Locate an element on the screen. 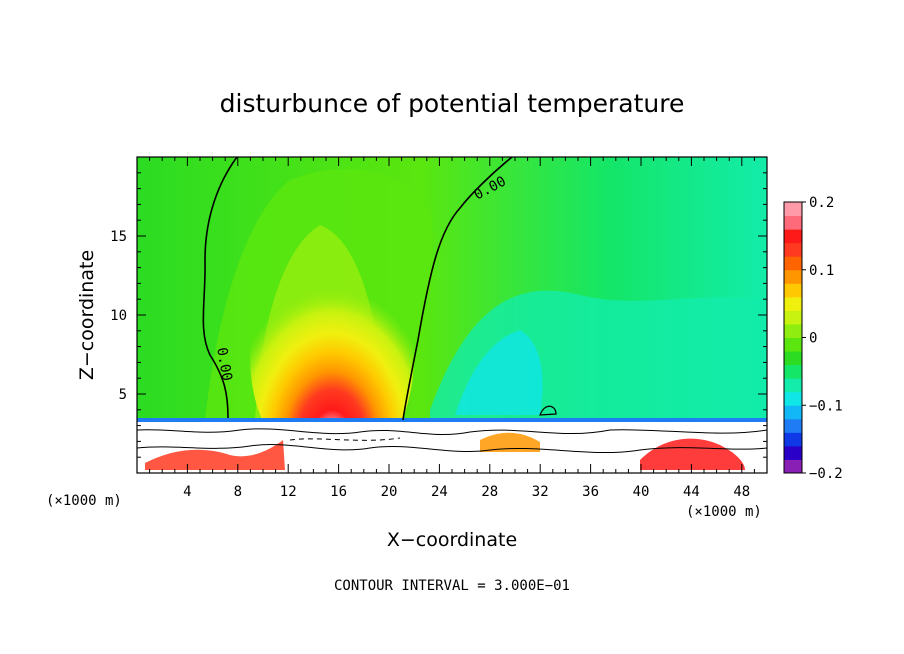 Image resolution: width=904 pixels, height=654 pixels. contour-zero-left is located at coordinates (220, 288).